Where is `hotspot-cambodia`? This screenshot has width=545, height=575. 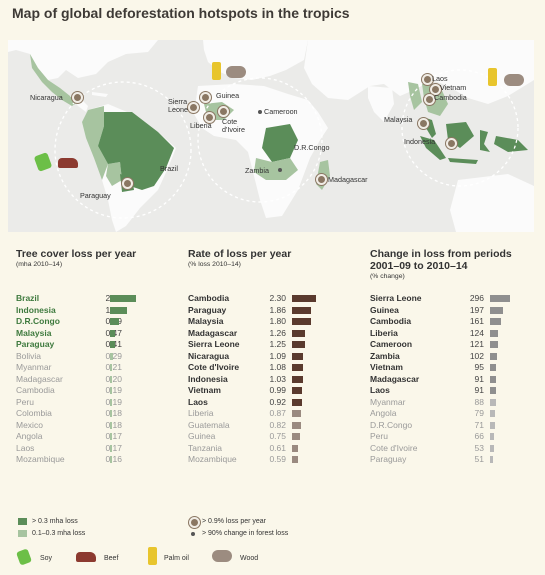 hotspot-cambodia is located at coordinates (429, 99).